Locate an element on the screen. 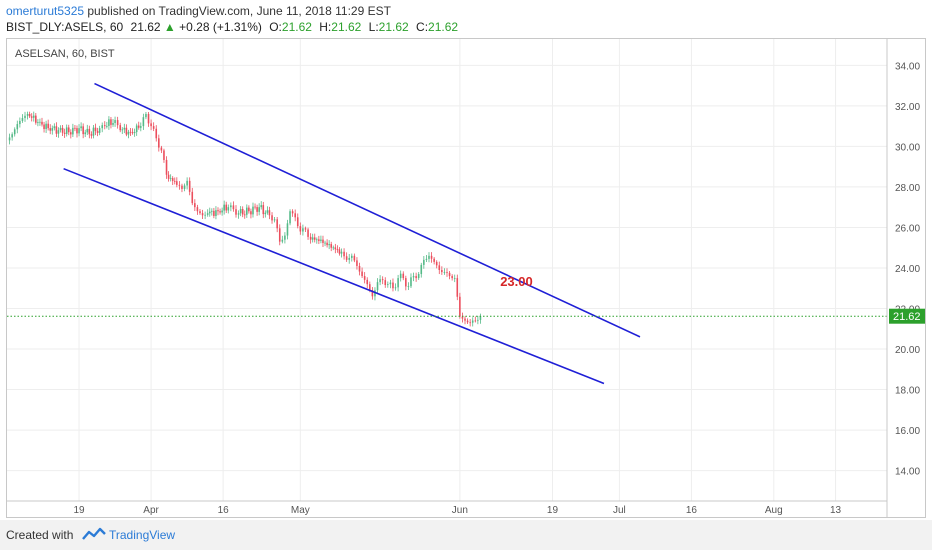 The height and width of the screenshot is (550, 932). last-price: 21.62 is located at coordinates (145, 27).